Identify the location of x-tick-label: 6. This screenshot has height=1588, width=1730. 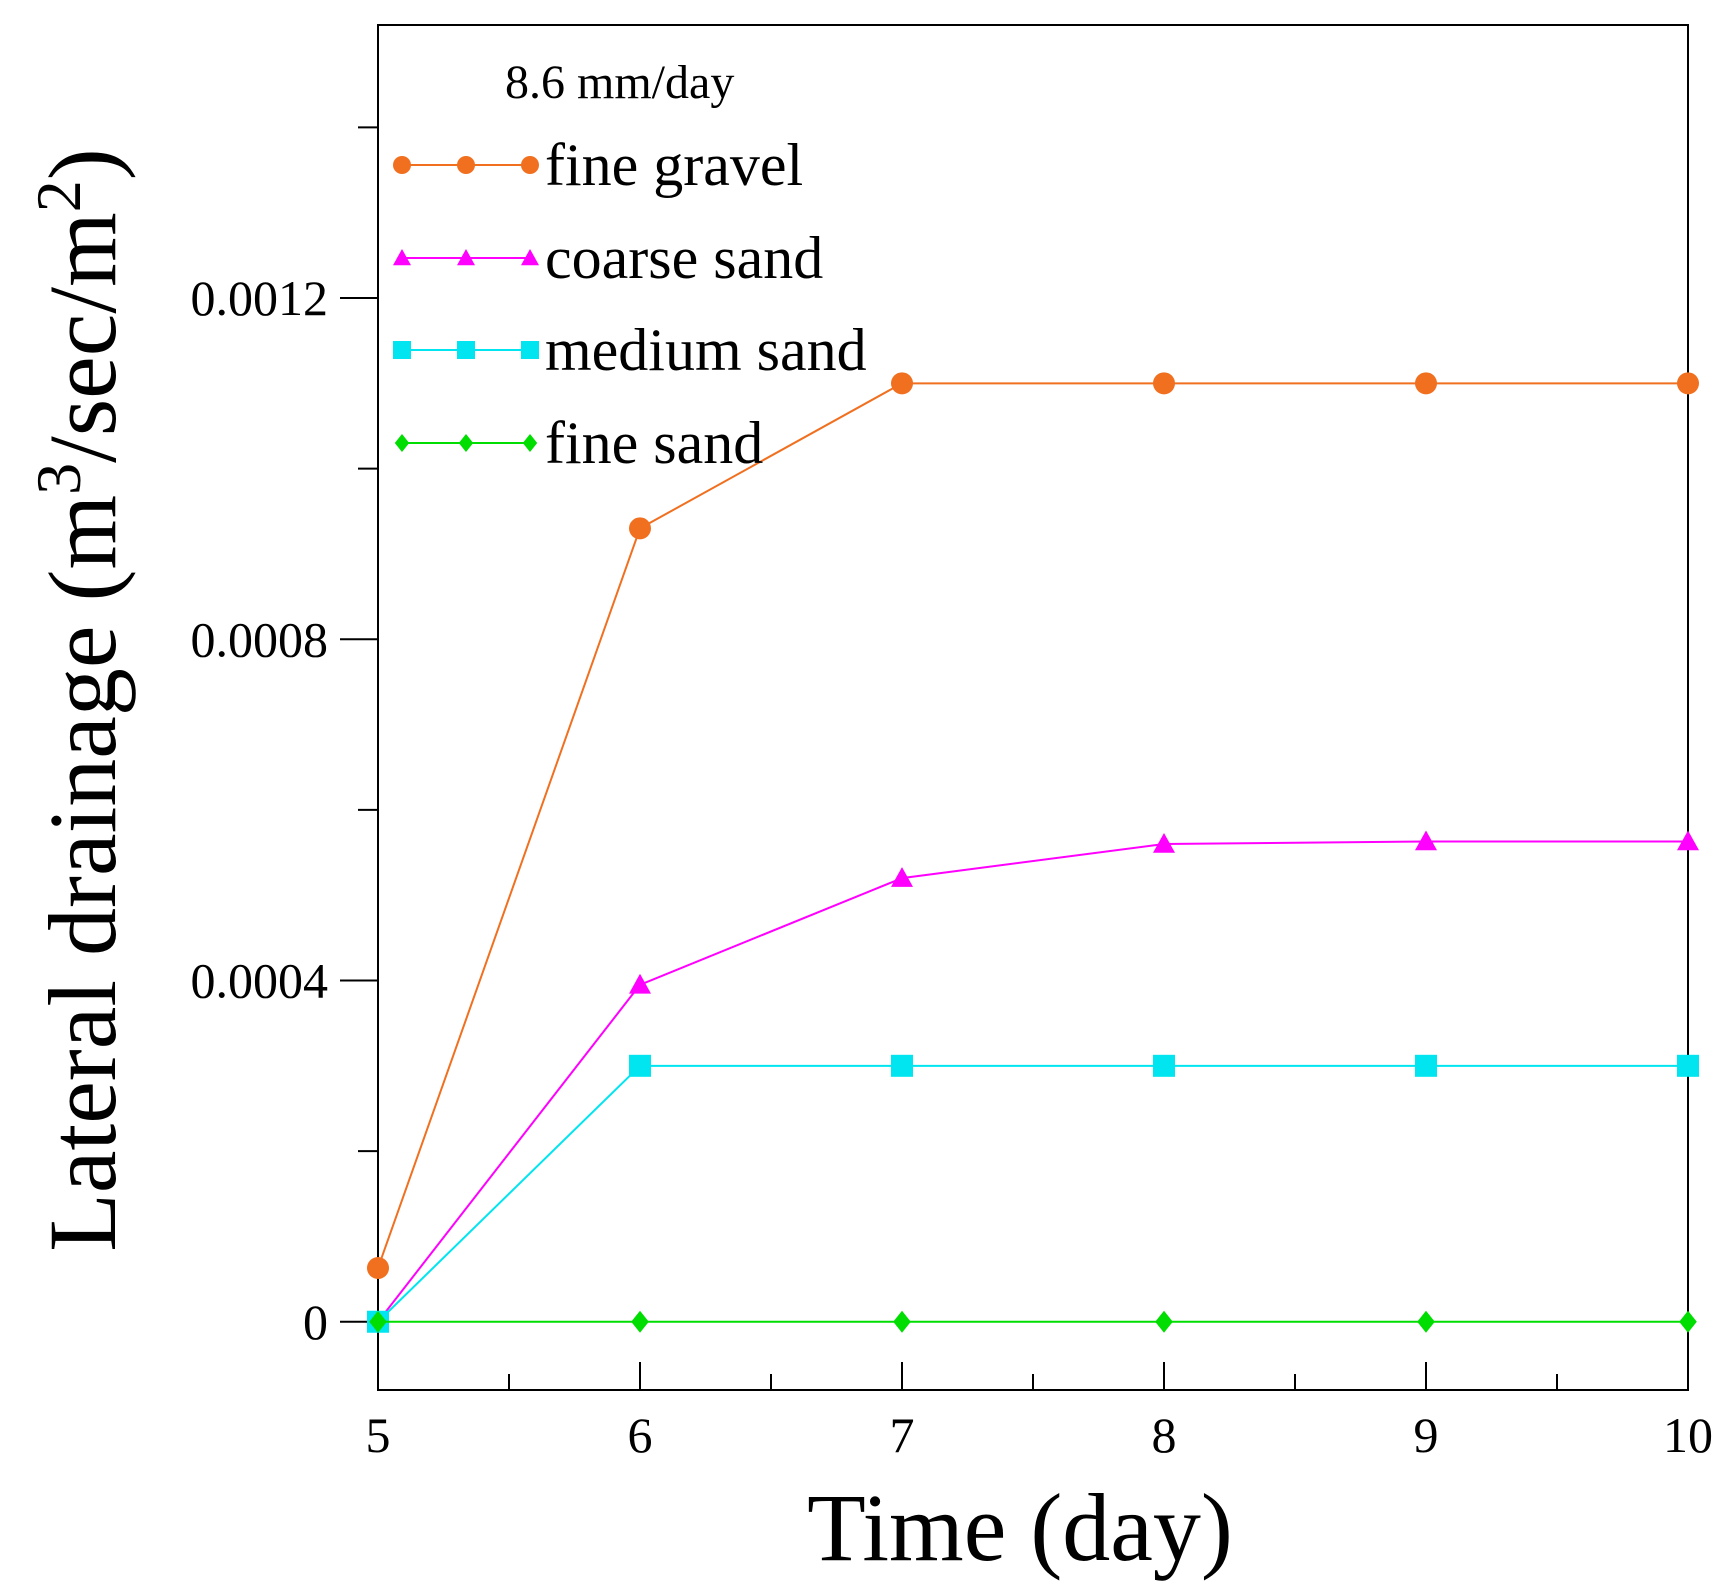
(640, 1435).